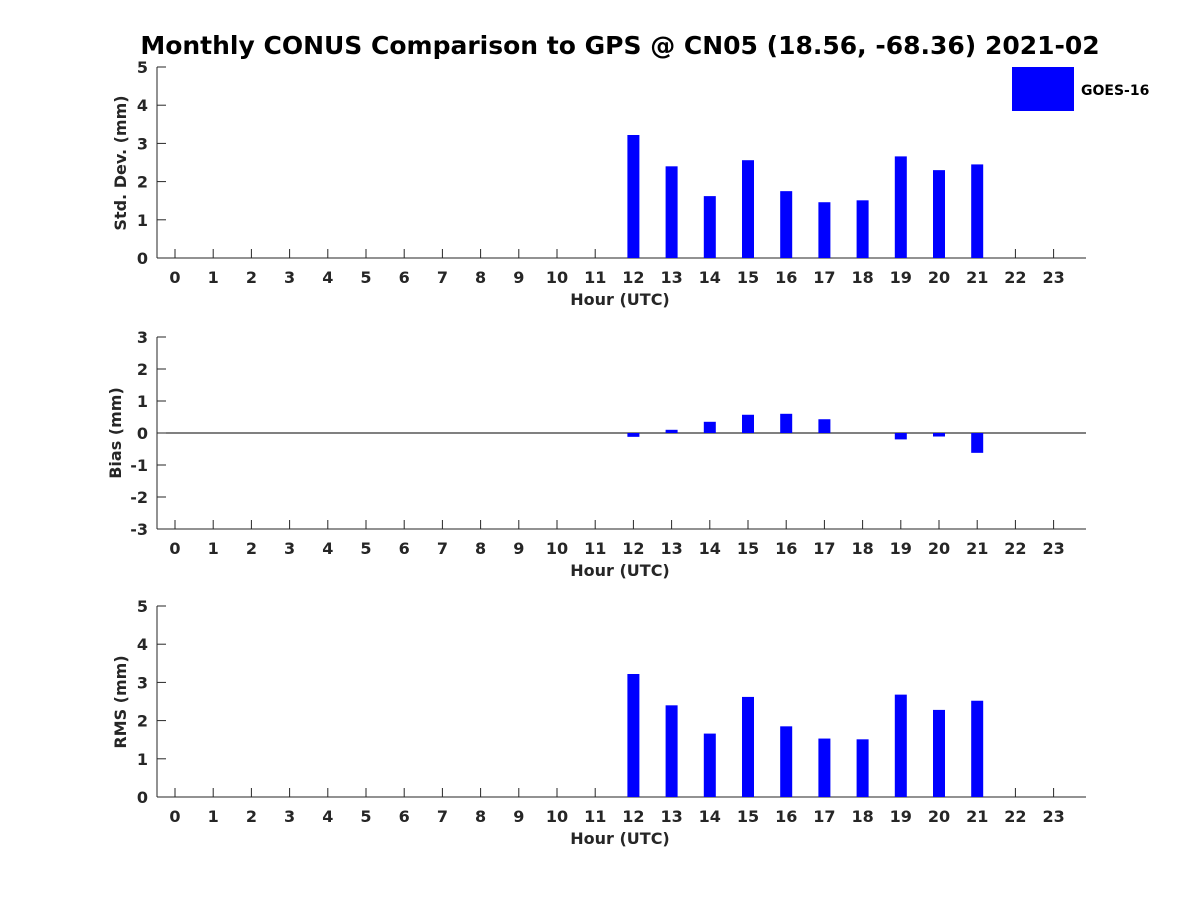  I want to click on subplot-1-x-tick-label: 5, so click(365, 277).